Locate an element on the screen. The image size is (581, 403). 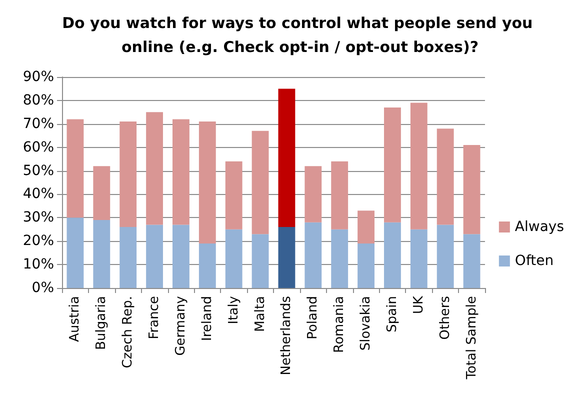
legend-label: Often is located at coordinates (534, 261).